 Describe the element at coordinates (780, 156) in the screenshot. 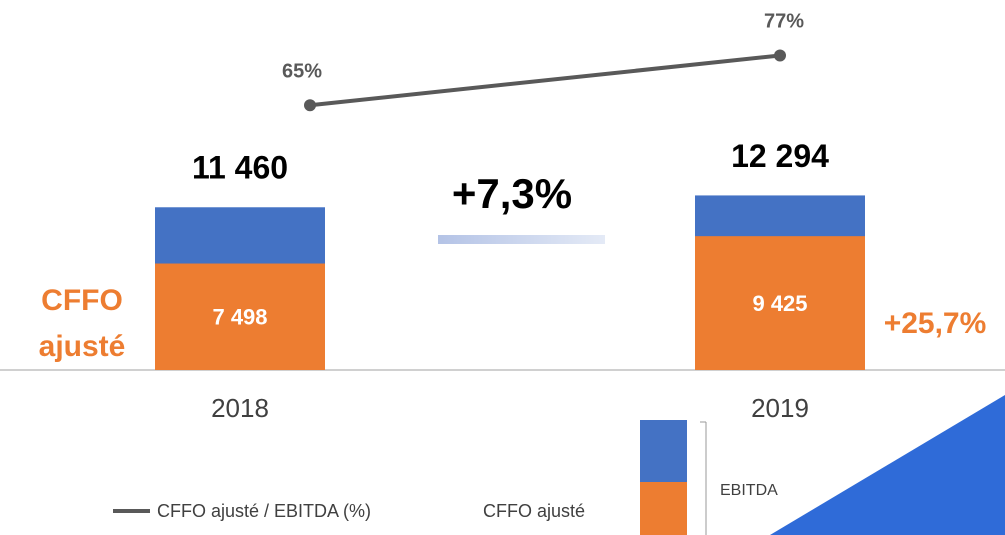

I see `total-label: 12 294` at that location.